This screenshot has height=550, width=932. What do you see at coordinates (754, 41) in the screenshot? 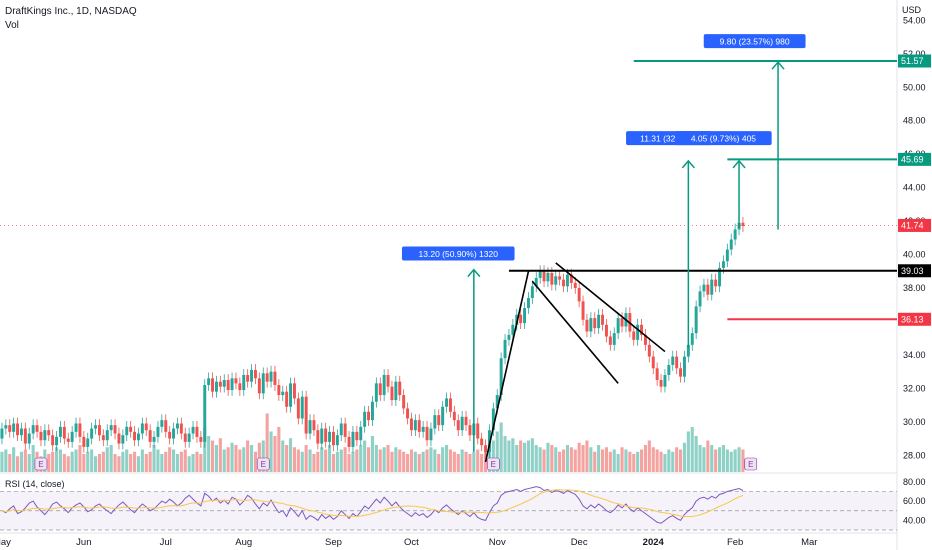
I see `measure-label-box` at bounding box center [754, 41].